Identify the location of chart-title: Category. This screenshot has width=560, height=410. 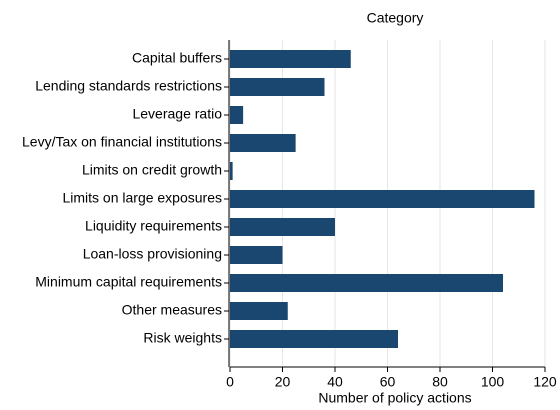
(395, 18).